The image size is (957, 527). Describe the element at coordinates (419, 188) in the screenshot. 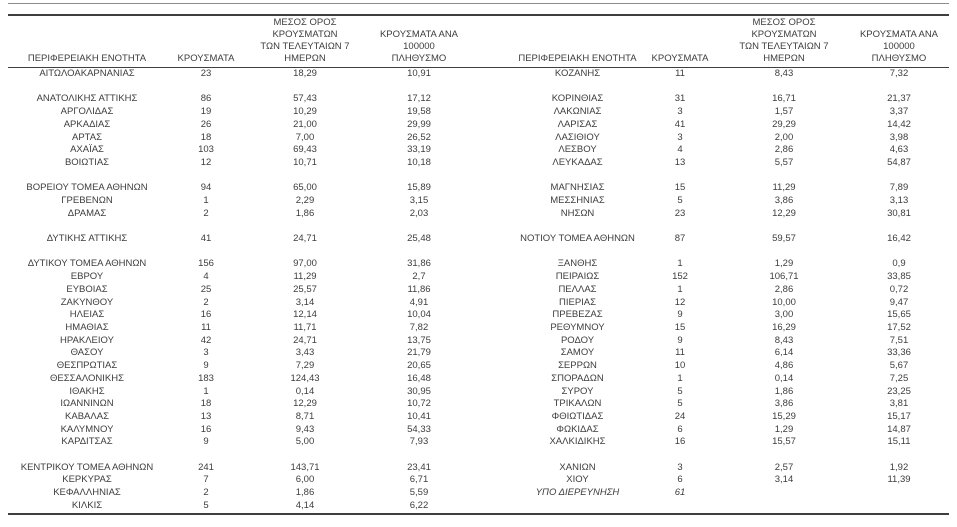

I see `per-100k-cell: 15,89` at that location.